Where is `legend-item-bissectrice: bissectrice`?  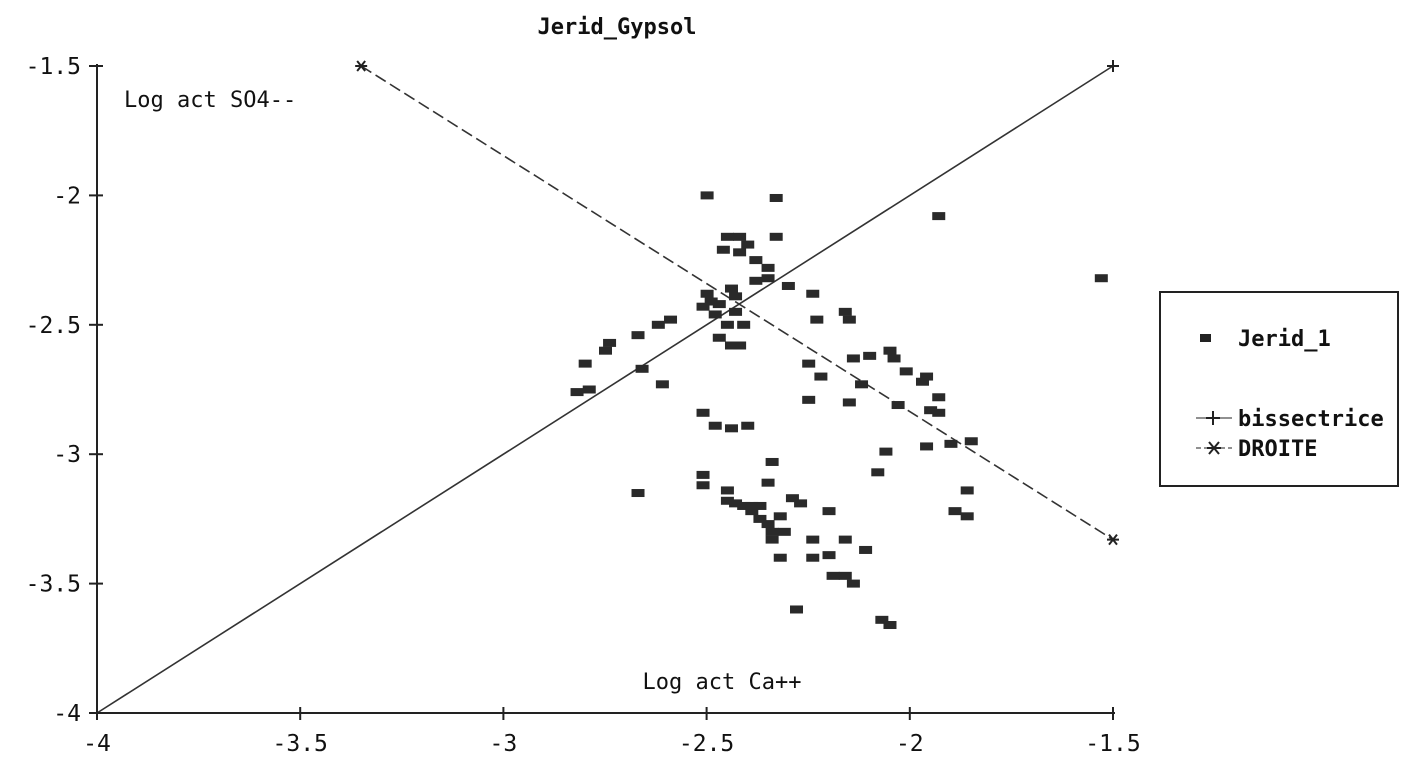
legend-item-bissectrice: bissectrice is located at coordinates (1290, 419).